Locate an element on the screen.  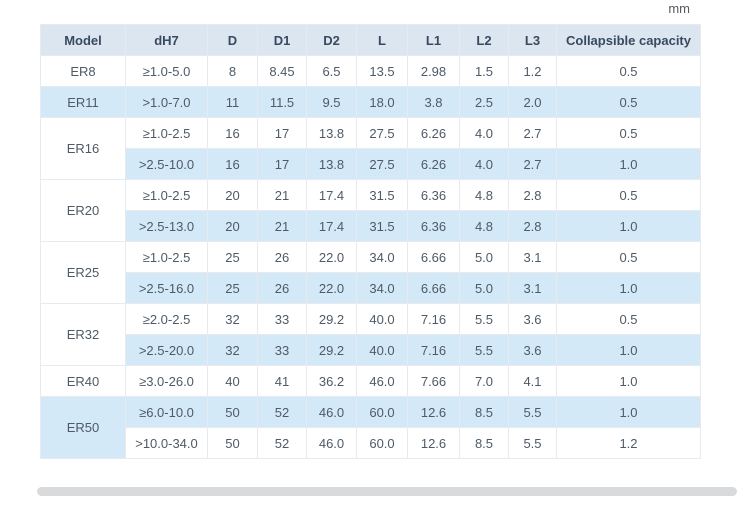
data-cell: 2.5 is located at coordinates (484, 102).